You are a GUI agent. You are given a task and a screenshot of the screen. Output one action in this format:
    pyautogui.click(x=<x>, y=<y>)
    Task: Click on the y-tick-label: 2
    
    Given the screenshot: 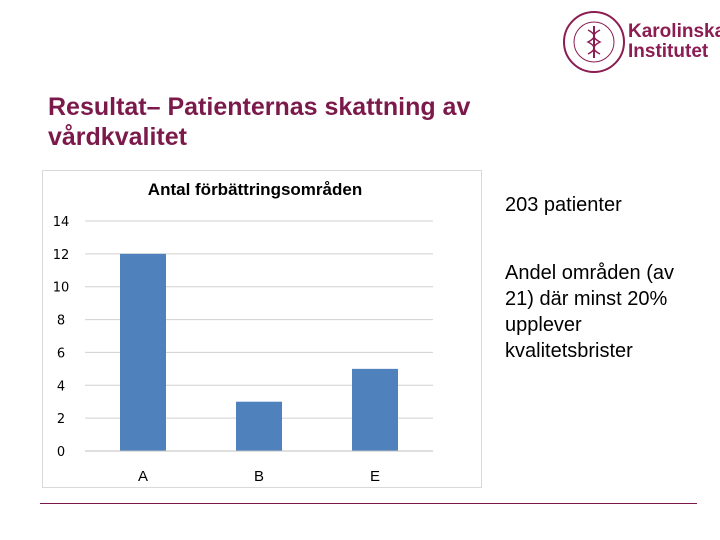 What is the action you would take?
    pyautogui.click(x=61, y=419)
    